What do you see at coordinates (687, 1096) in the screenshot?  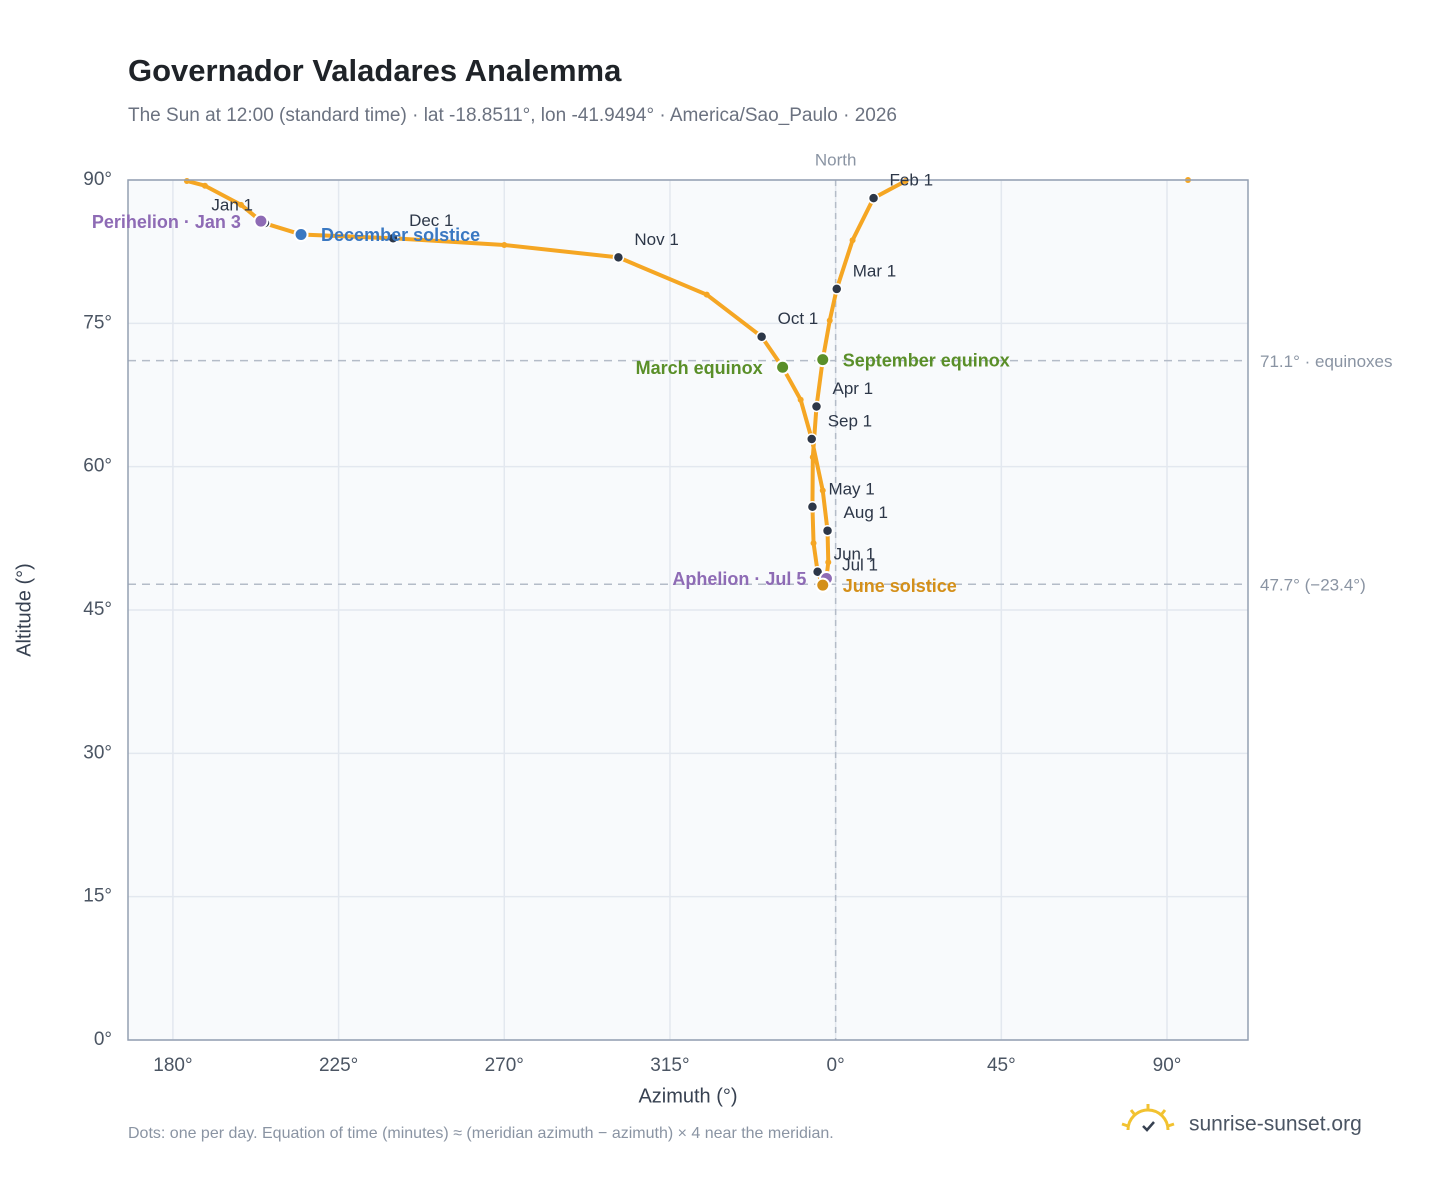 I see `x-axis-label: Azimuth (°)` at bounding box center [687, 1096].